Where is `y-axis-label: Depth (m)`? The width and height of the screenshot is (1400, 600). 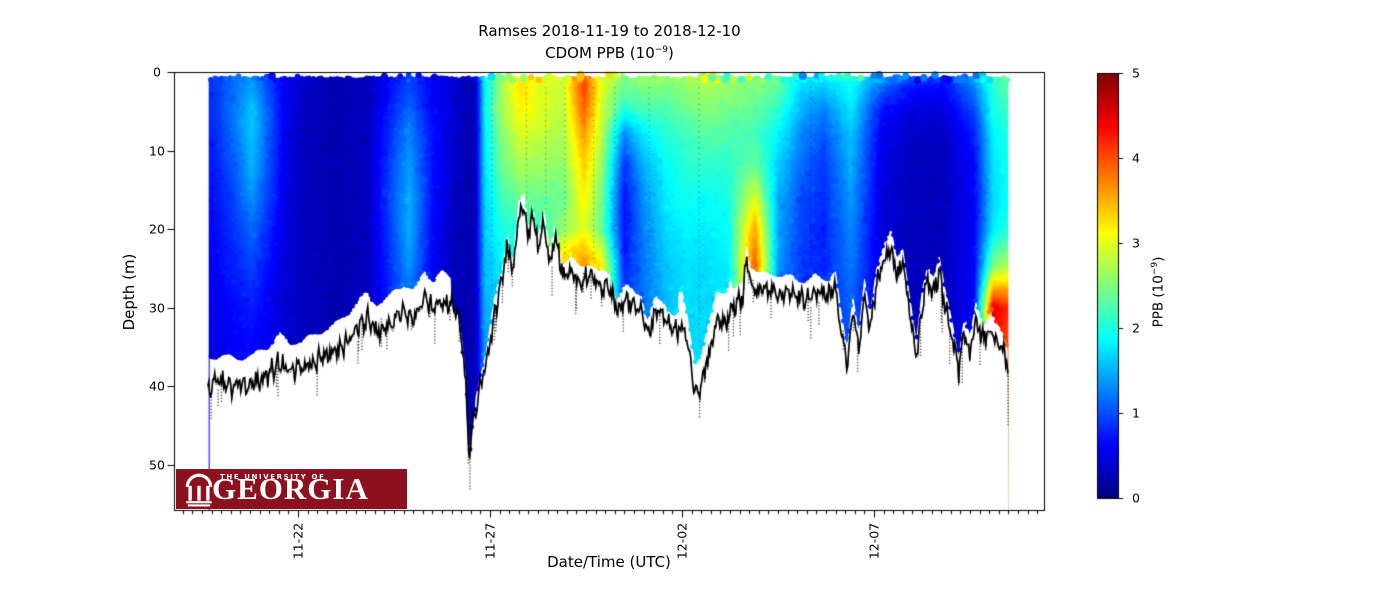 y-axis-label: Depth (m) is located at coordinates (129, 292).